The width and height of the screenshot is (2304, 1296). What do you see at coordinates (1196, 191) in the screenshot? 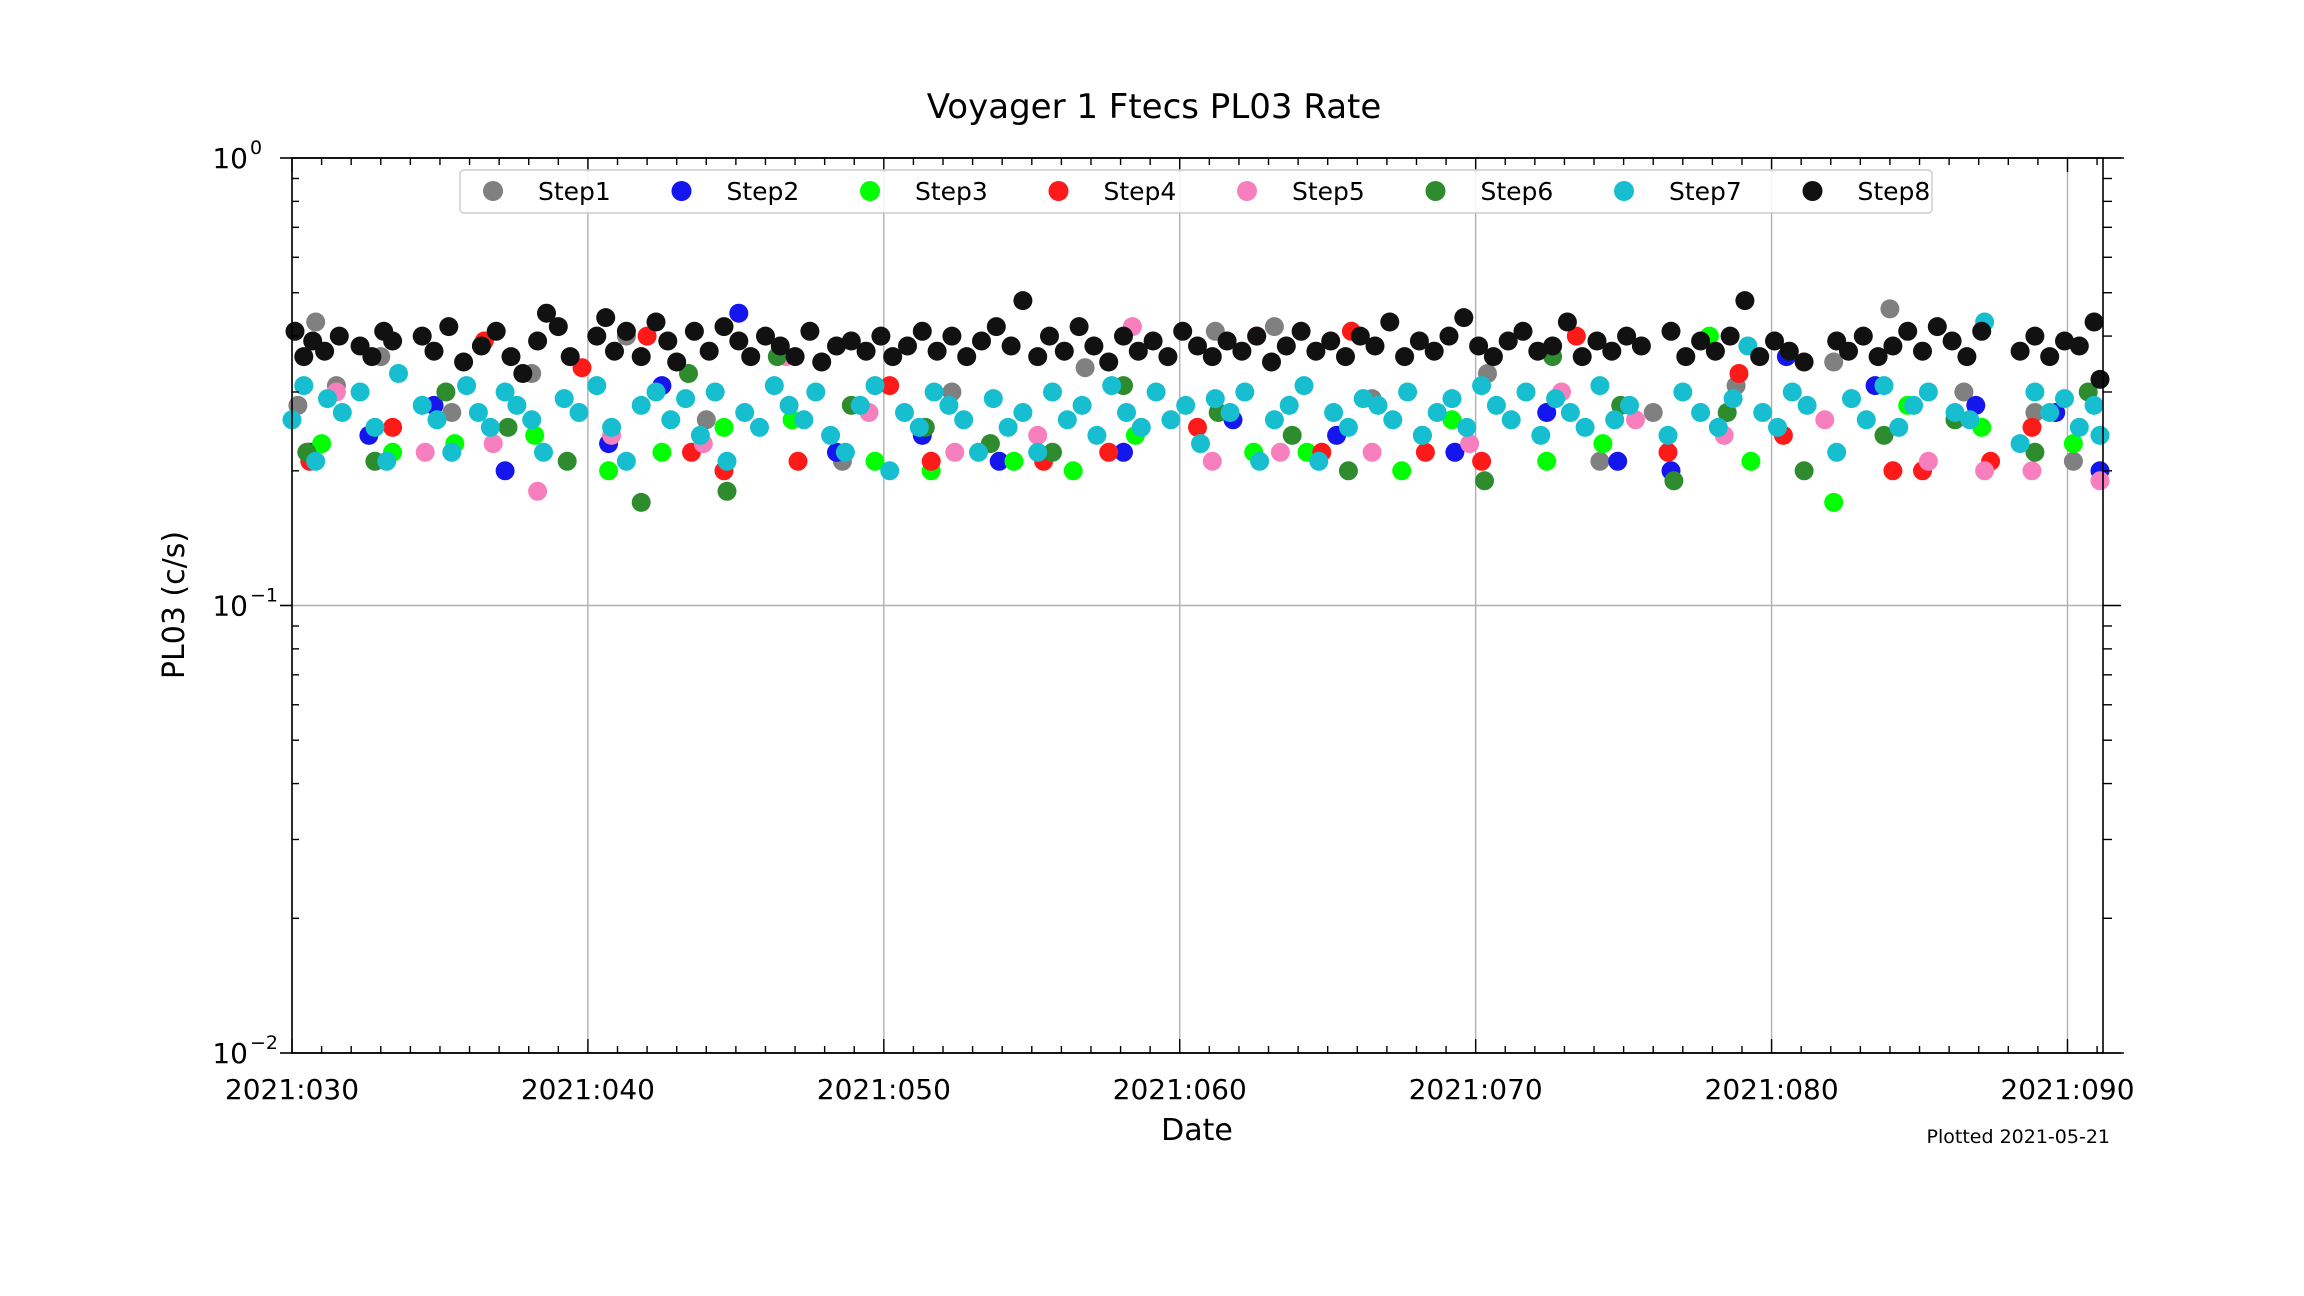
I see `legend-box` at bounding box center [1196, 191].